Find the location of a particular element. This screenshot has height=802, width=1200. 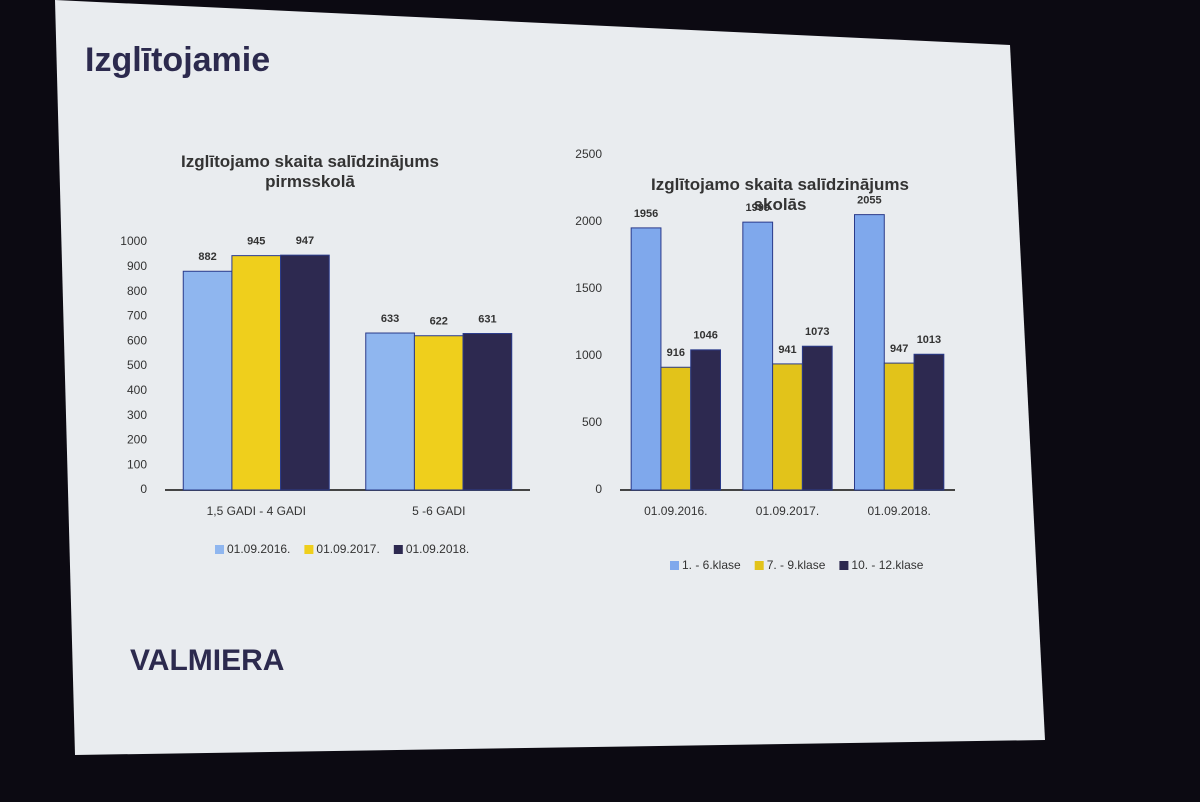

data-label: 916 is located at coordinates (676, 353).